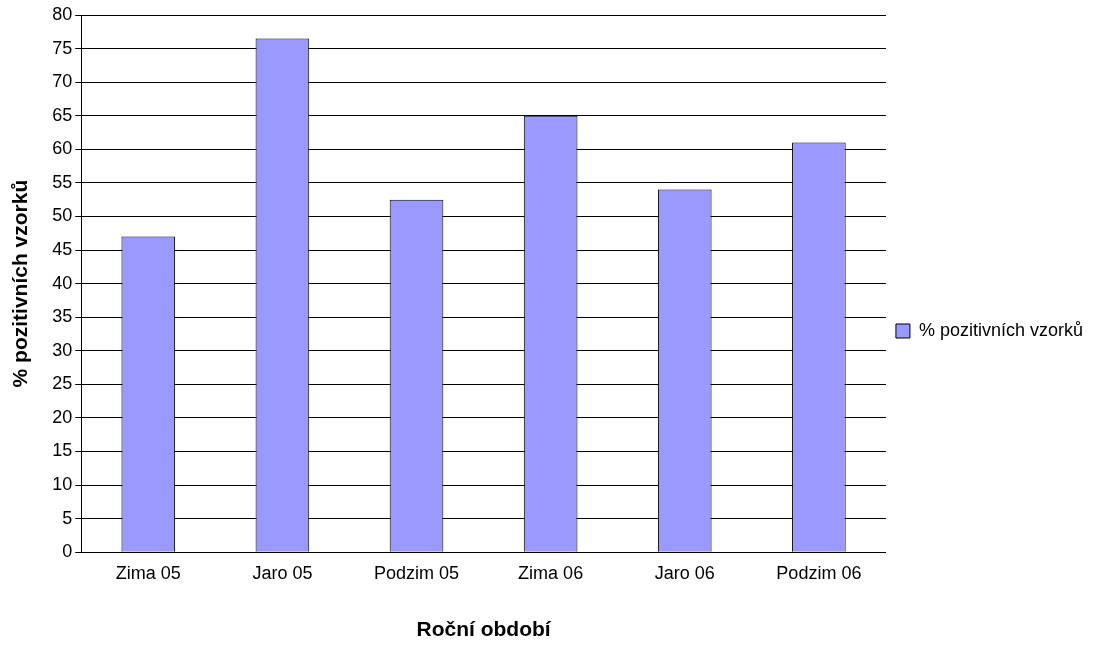 The image size is (1113, 657). I want to click on y-tick-label: 20, so click(62, 416).